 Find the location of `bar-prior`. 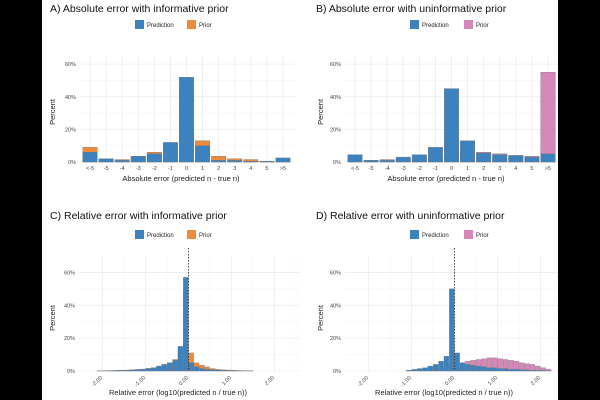

bar-prior is located at coordinates (532, 368).